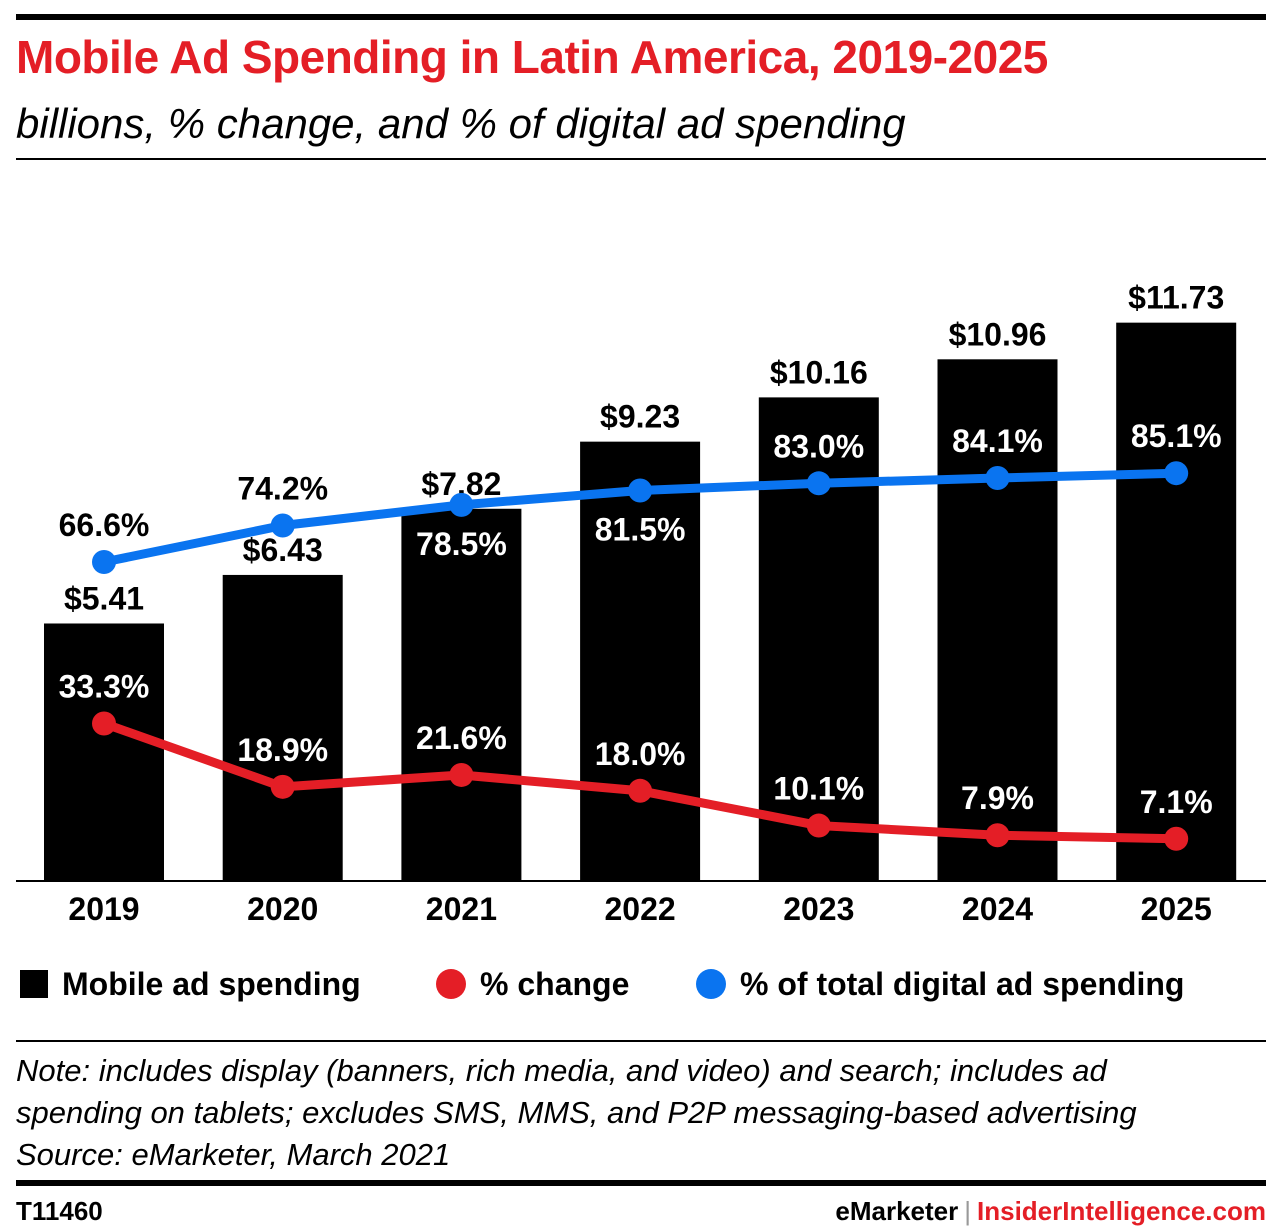 The image size is (1280, 1228). What do you see at coordinates (641, 17) in the screenshot?
I see `top-rule` at bounding box center [641, 17].